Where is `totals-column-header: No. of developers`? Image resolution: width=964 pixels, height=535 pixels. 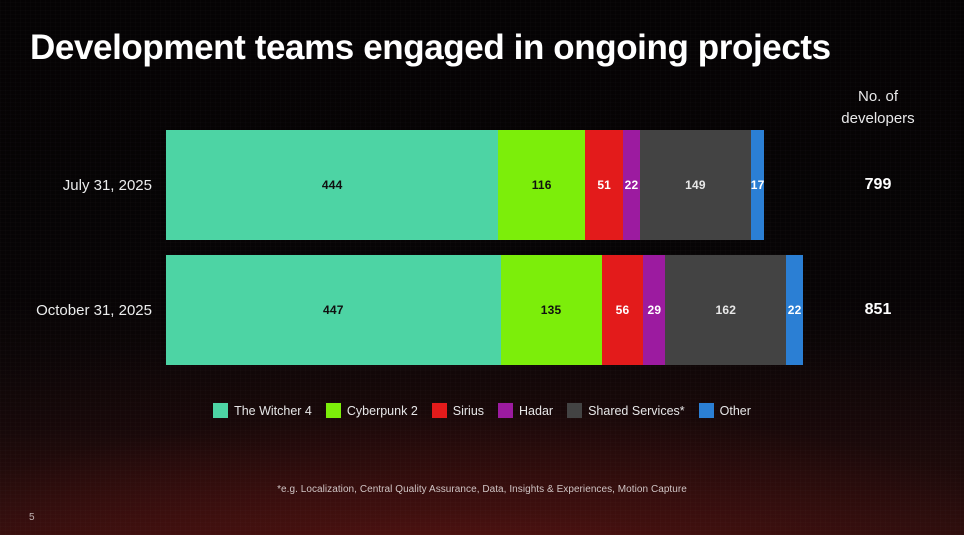 totals-column-header: No. of developers is located at coordinates (878, 108).